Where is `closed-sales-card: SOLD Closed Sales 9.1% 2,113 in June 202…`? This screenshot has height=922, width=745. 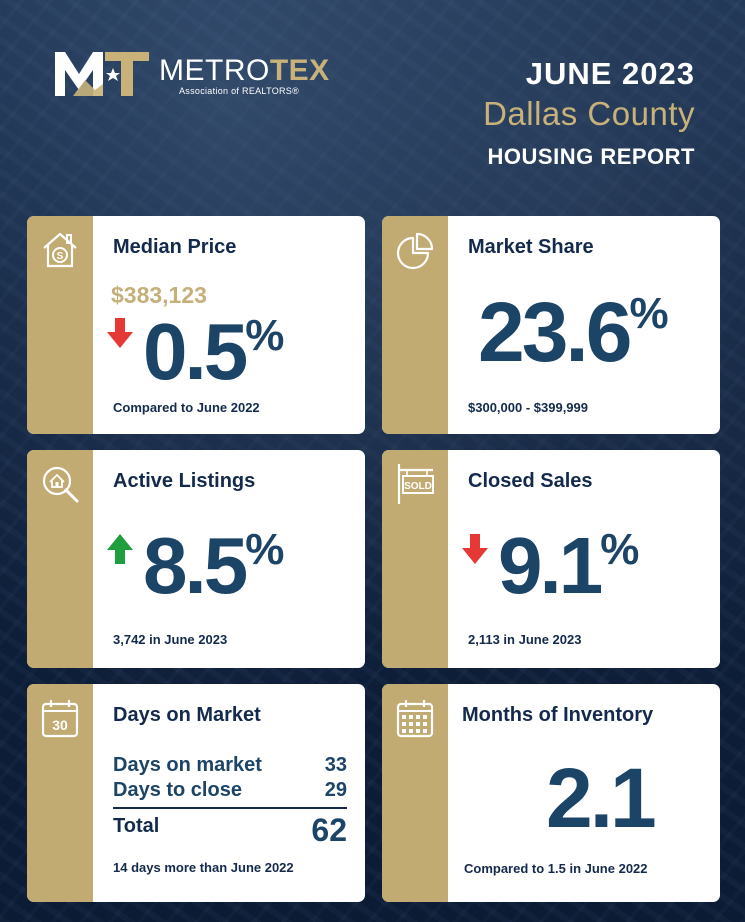
closed-sales-card: SOLD Closed Sales 9.1% 2,113 in June 202… is located at coordinates (551, 559).